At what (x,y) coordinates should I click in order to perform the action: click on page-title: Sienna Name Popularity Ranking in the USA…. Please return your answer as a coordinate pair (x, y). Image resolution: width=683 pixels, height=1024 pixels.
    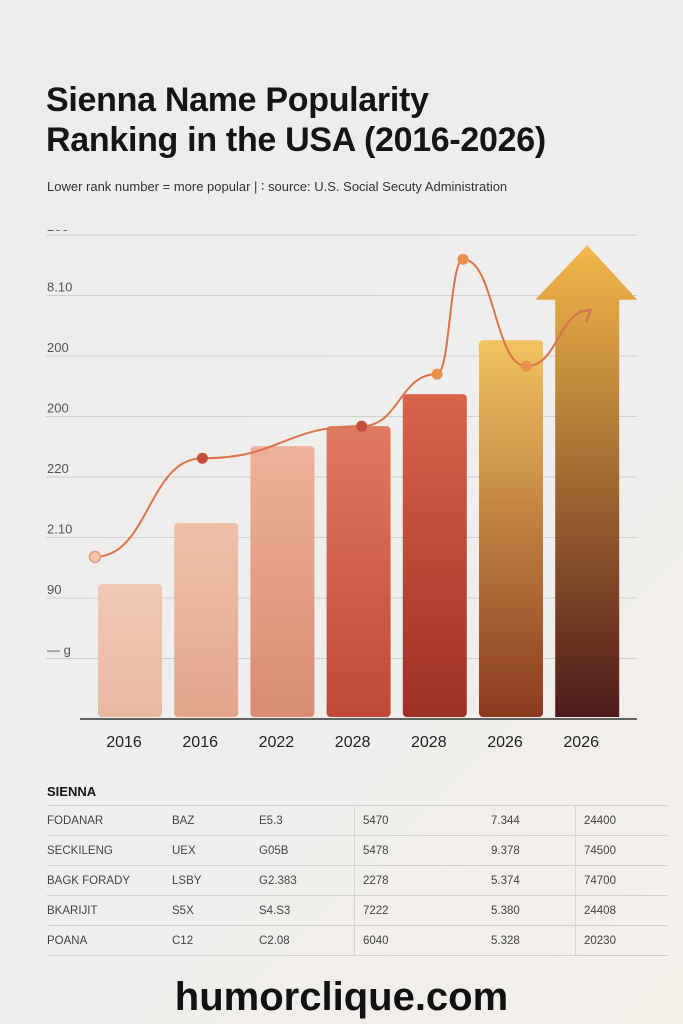
    Looking at the image, I should click on (296, 120).